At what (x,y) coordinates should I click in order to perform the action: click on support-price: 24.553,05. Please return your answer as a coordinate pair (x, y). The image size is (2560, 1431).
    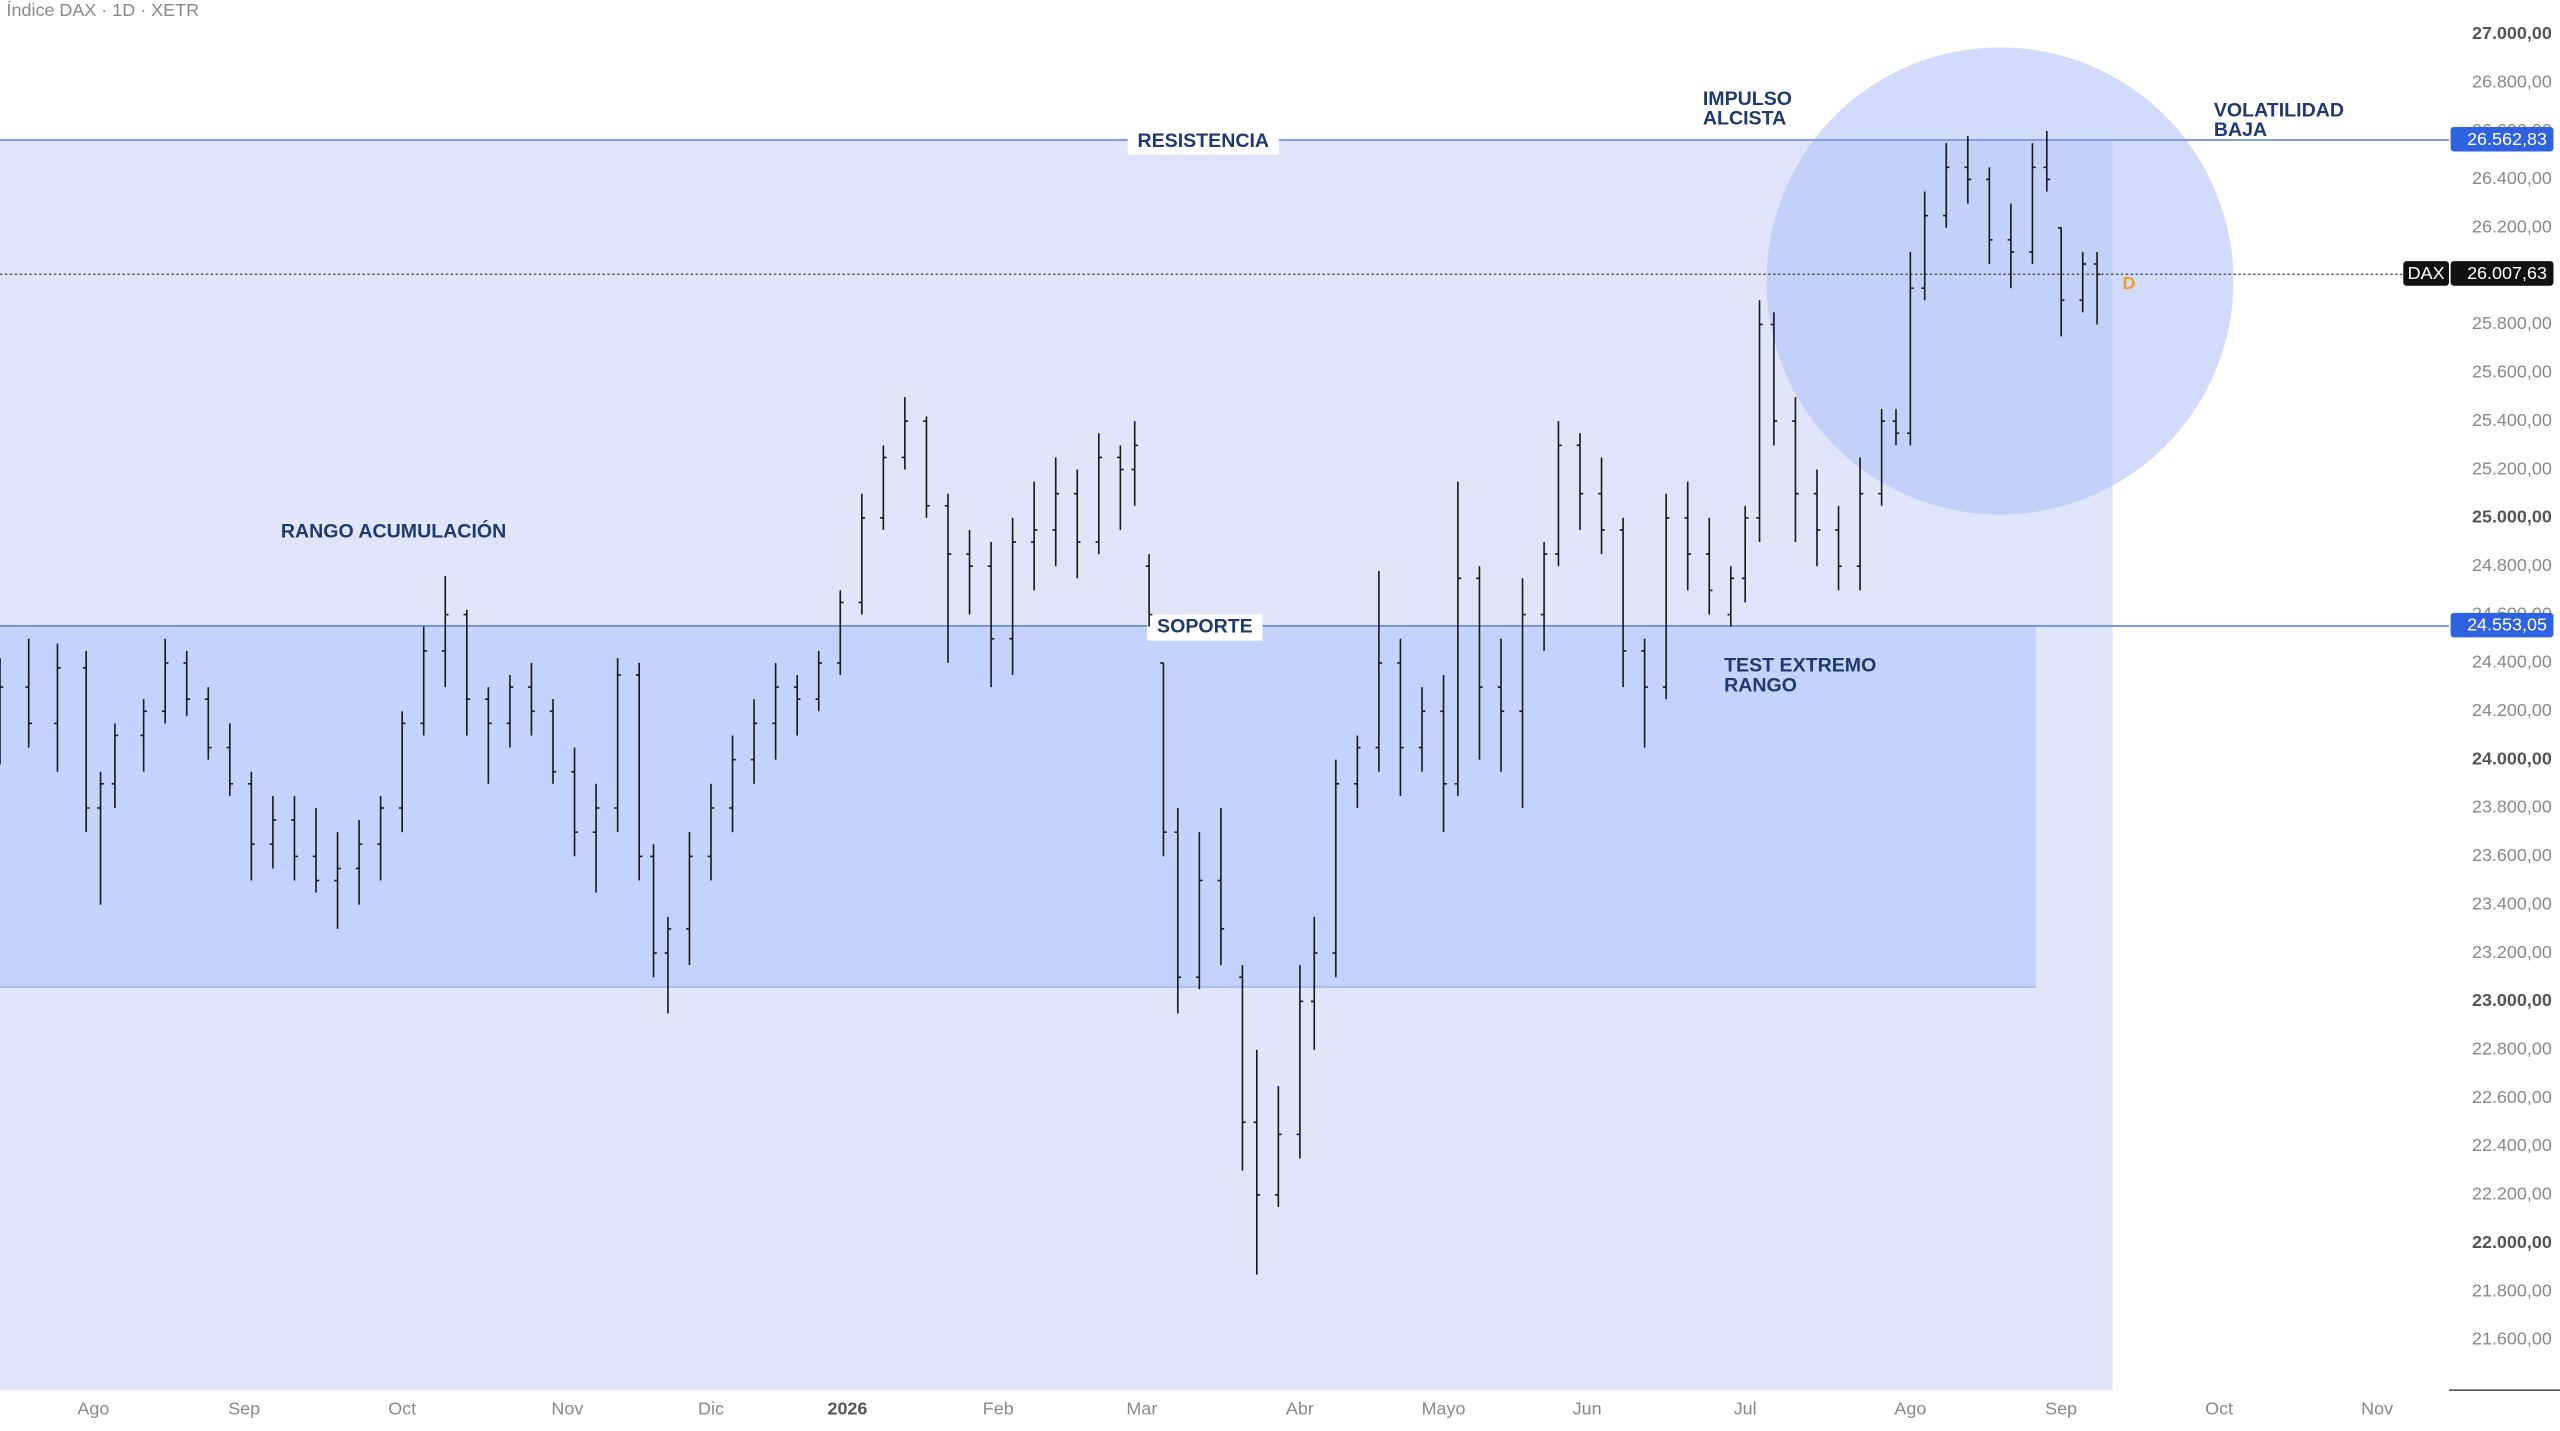
    Looking at the image, I should click on (2507, 625).